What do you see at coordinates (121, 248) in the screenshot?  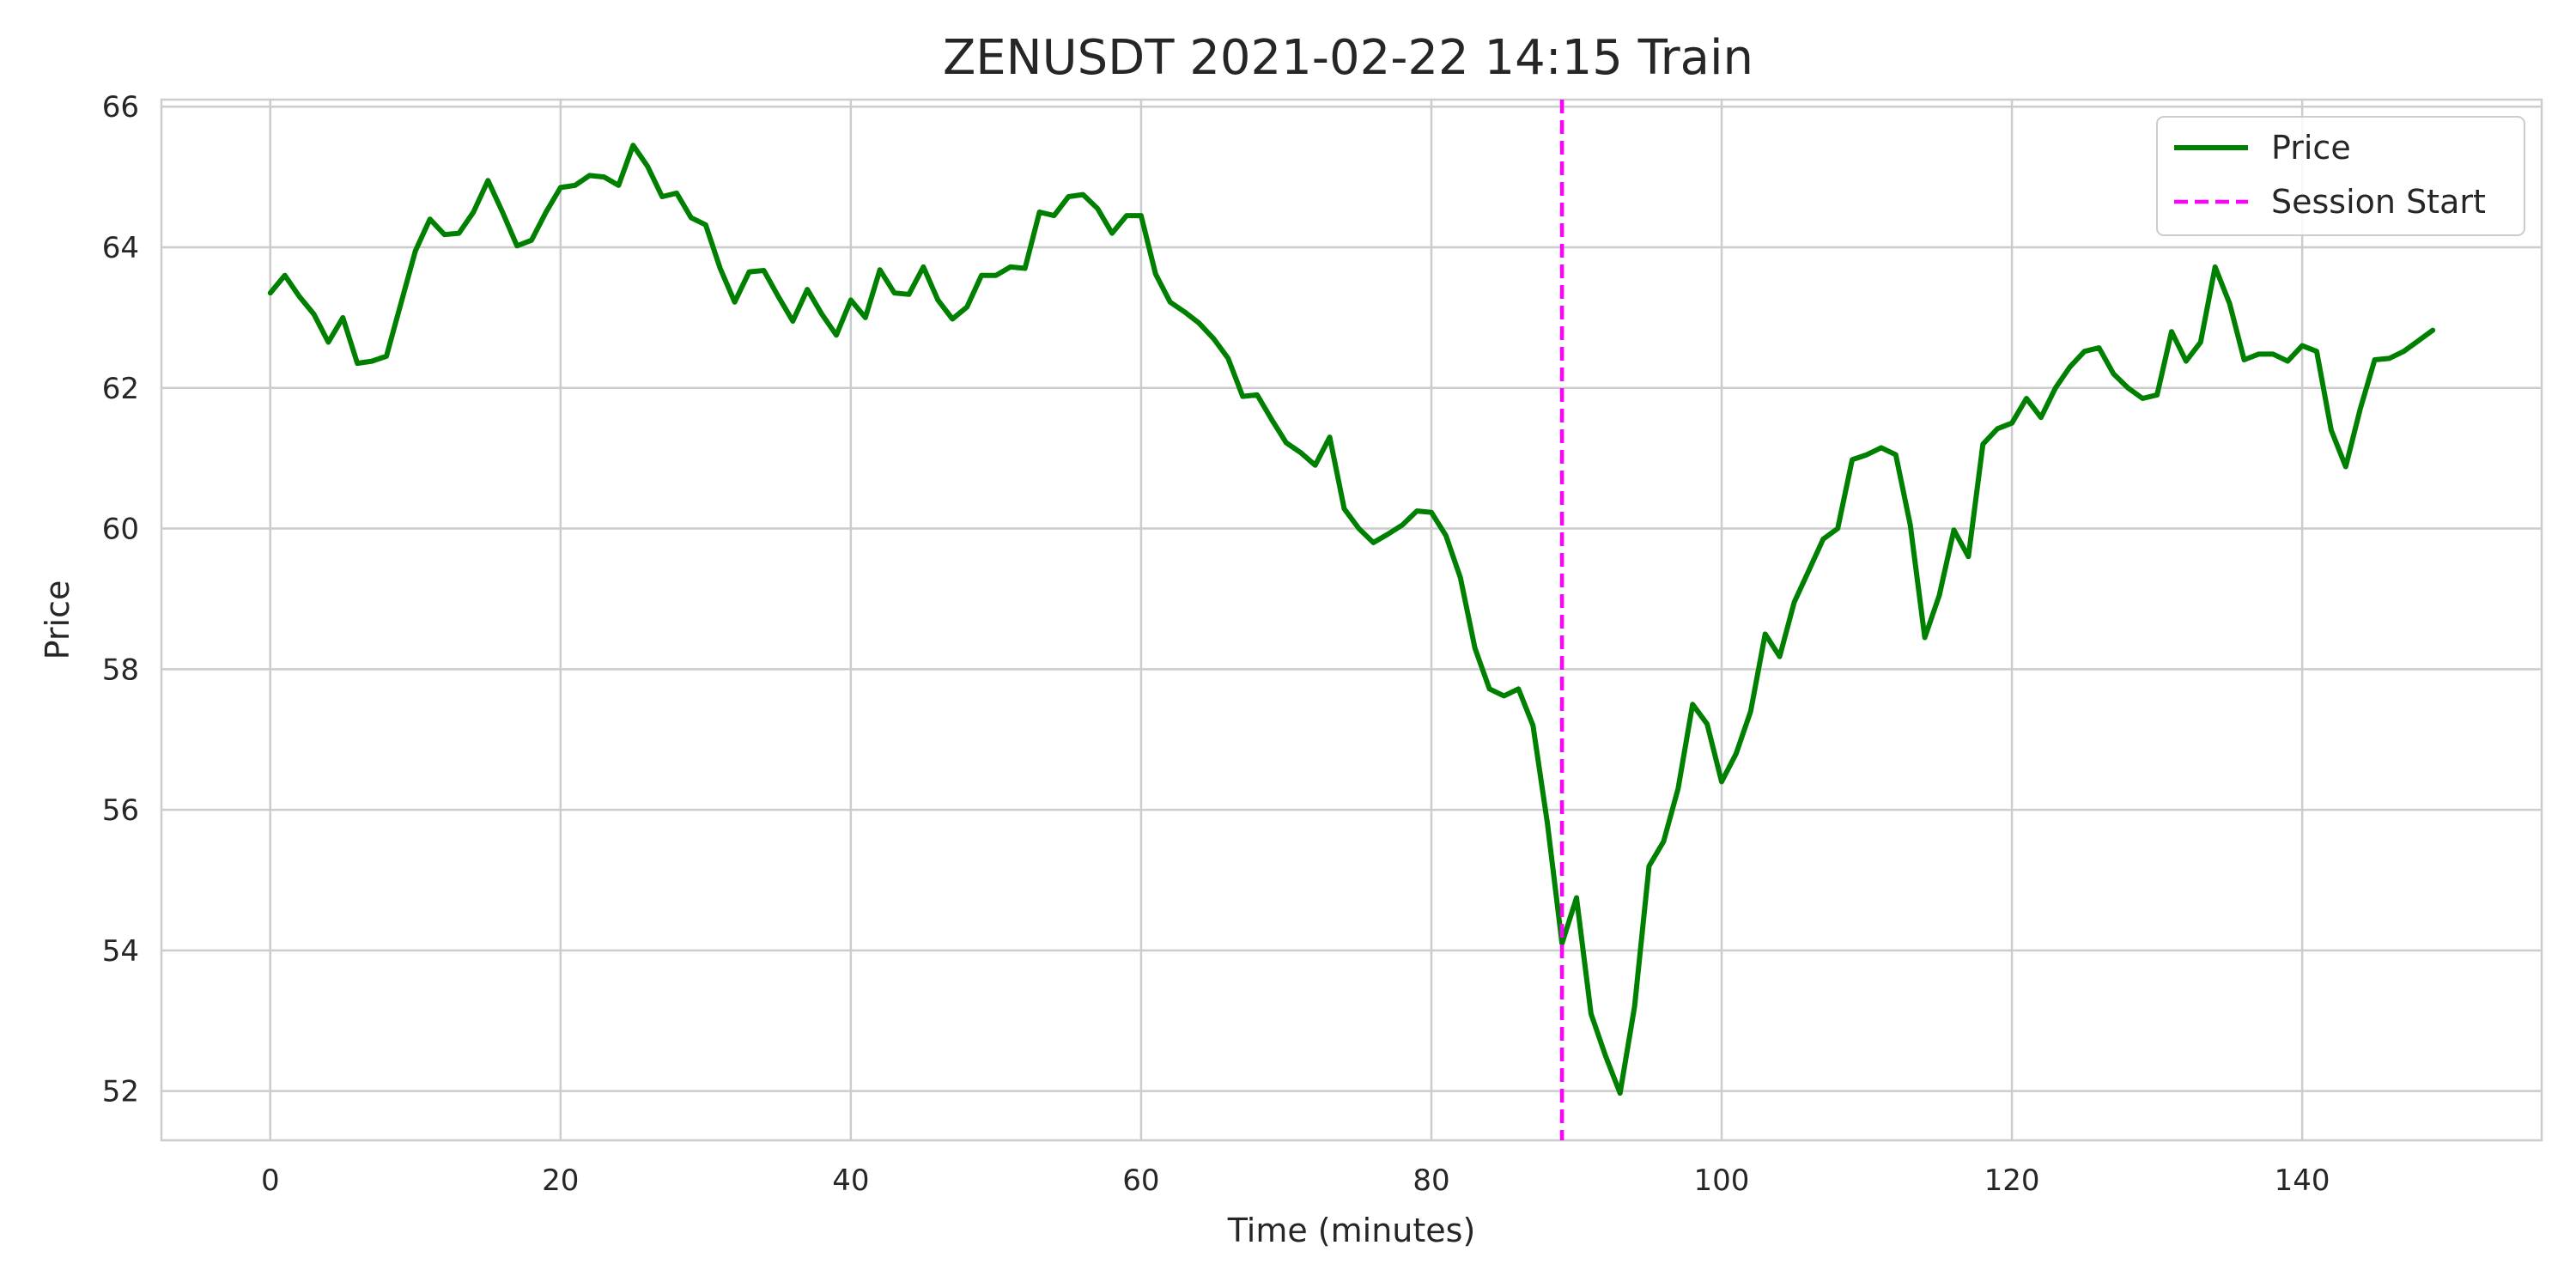 I see `y-tick-label: 64` at bounding box center [121, 248].